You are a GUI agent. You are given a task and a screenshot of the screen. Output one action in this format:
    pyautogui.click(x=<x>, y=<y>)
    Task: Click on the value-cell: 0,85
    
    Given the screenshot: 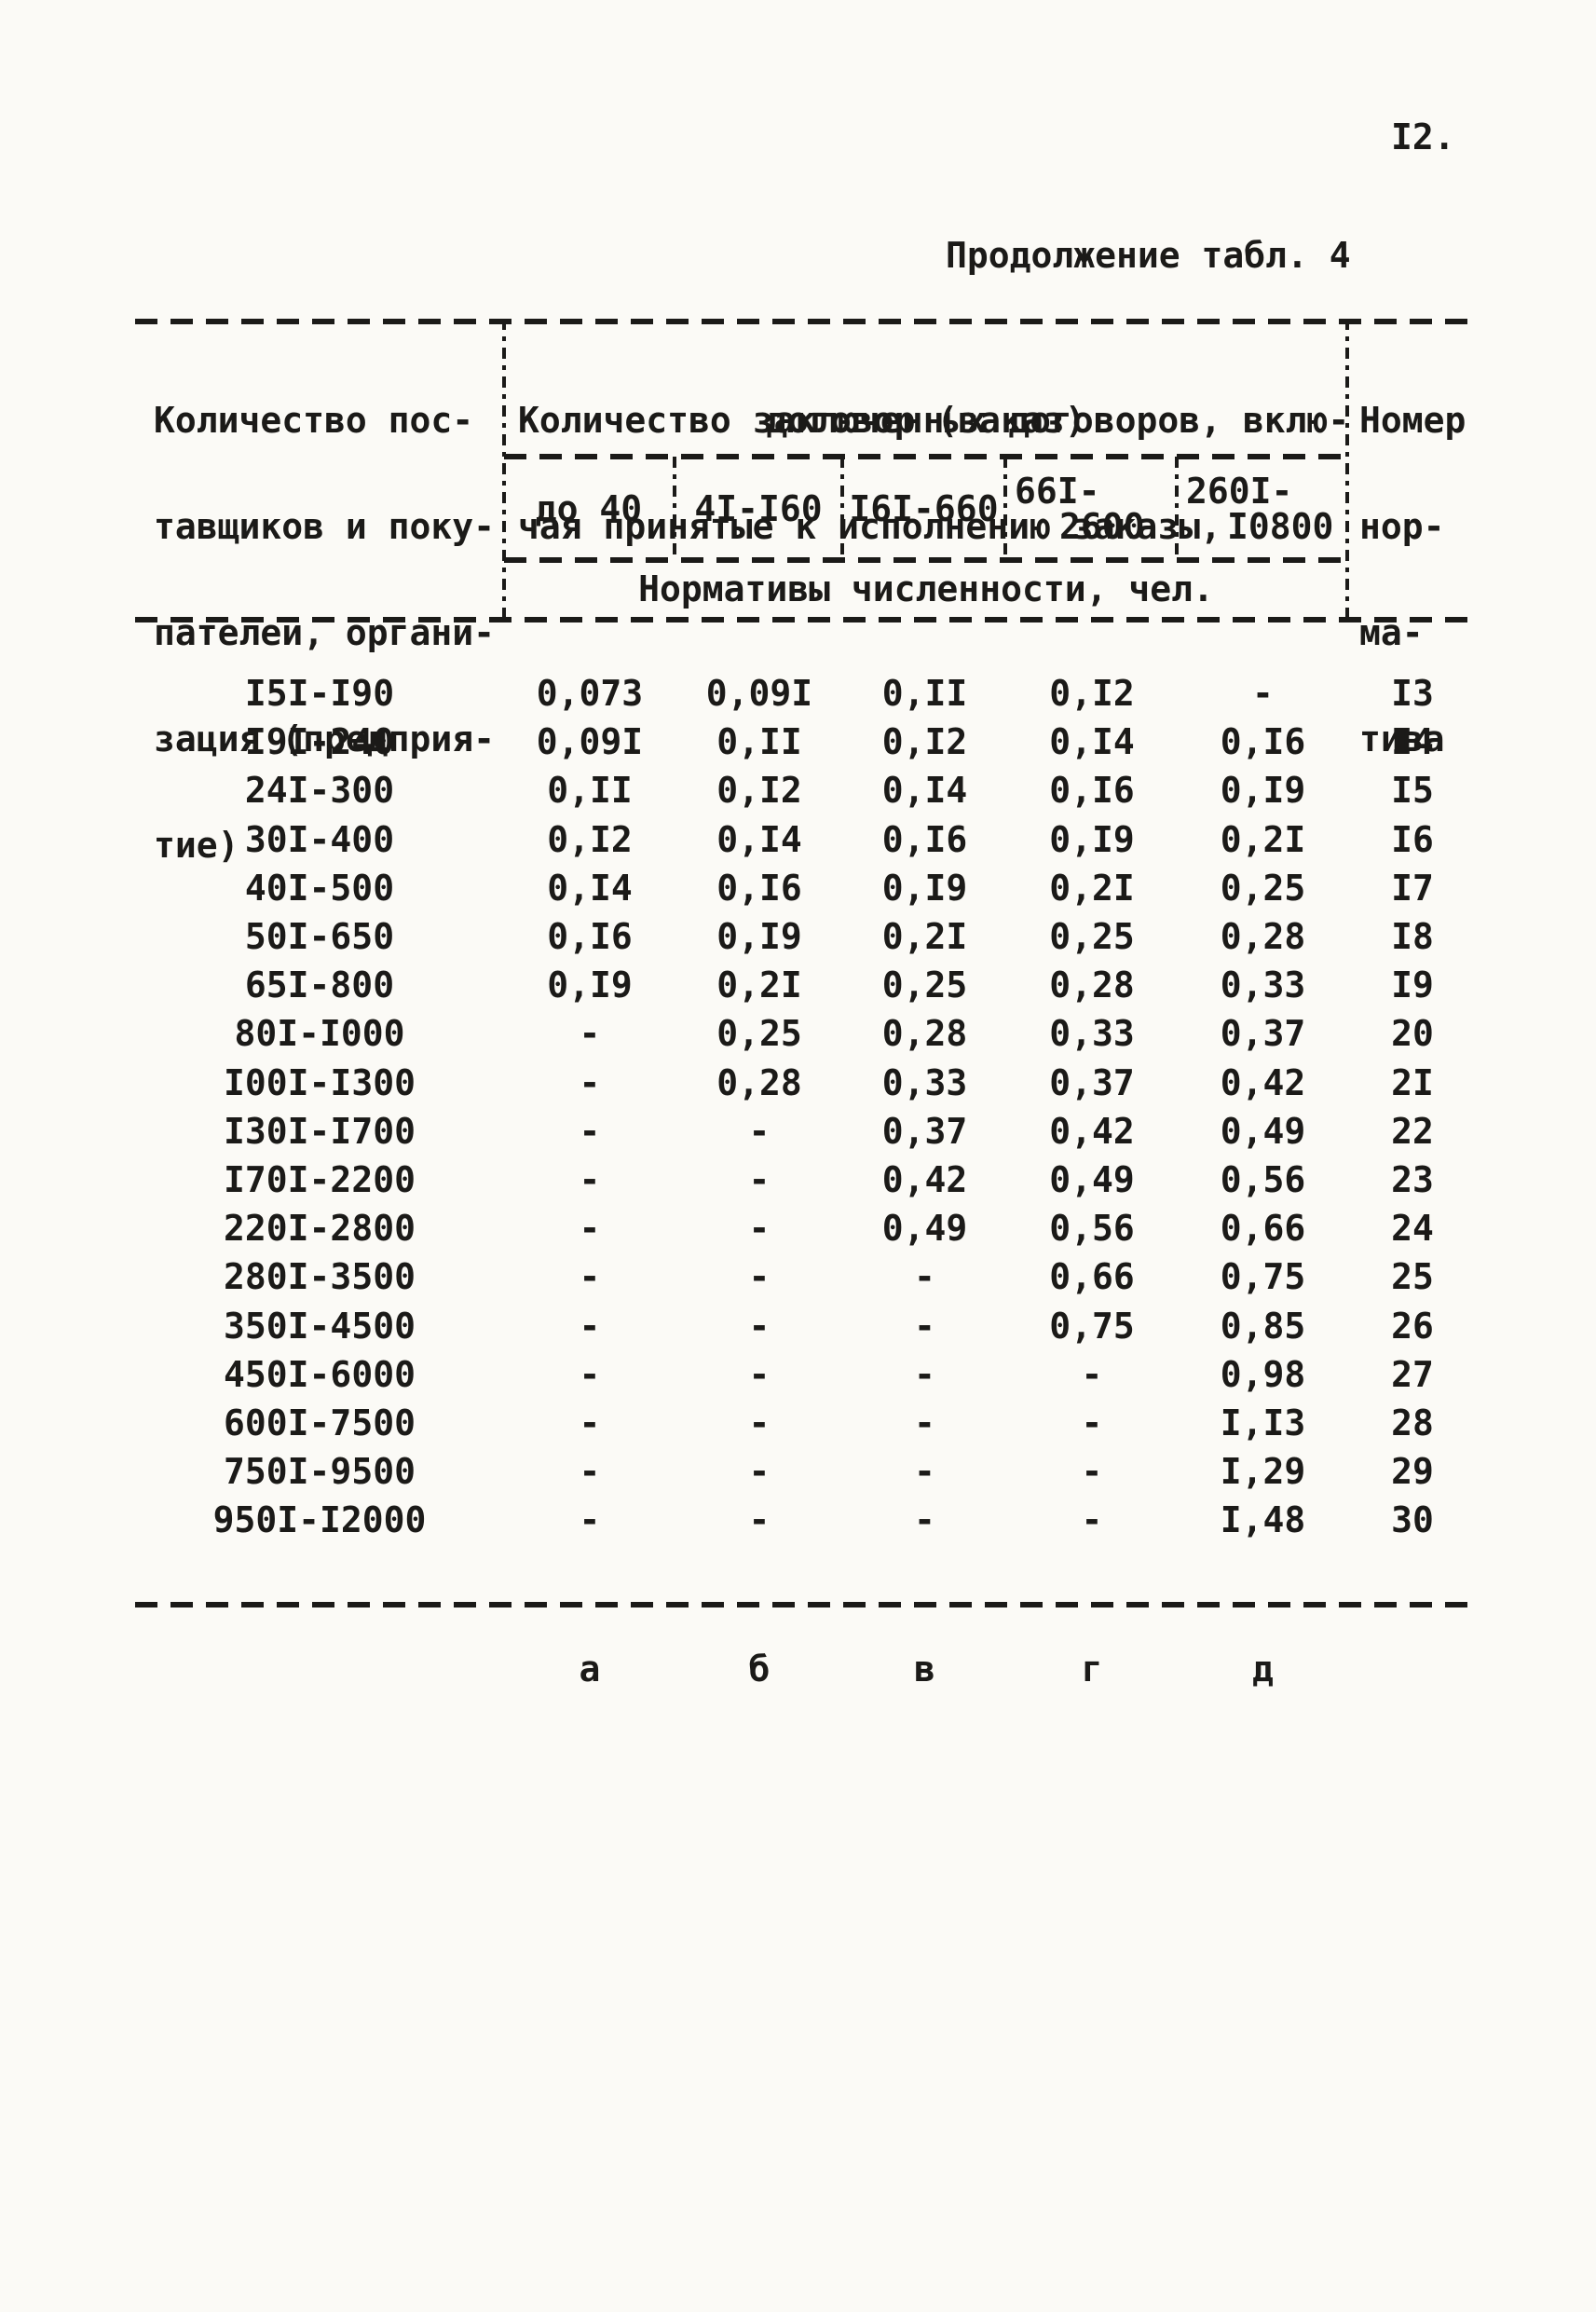 What is the action you would take?
    pyautogui.click(x=1263, y=1327)
    